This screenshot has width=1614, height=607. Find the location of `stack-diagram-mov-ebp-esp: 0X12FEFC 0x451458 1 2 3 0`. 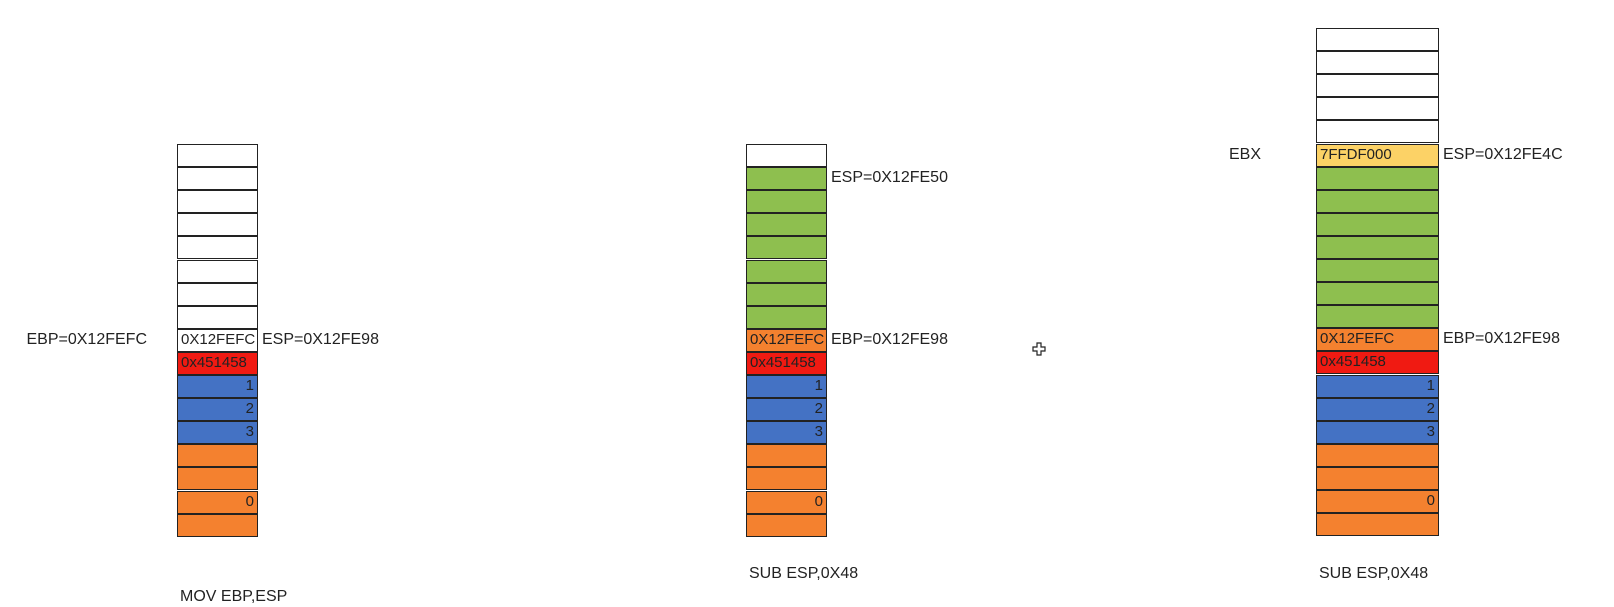

stack-diagram-mov-ebp-esp: 0X12FEFC 0x451458 1 2 3 0 is located at coordinates (217, 341).